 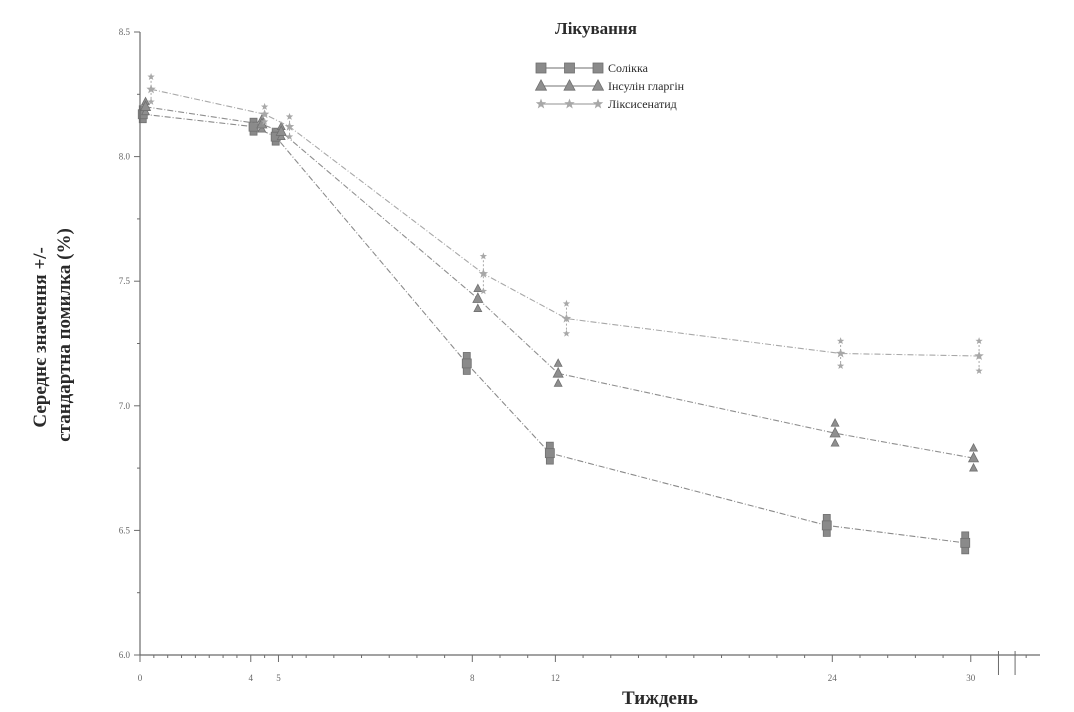 What do you see at coordinates (125, 530) in the screenshot?
I see `y-tick-label: 6.5` at bounding box center [125, 530].